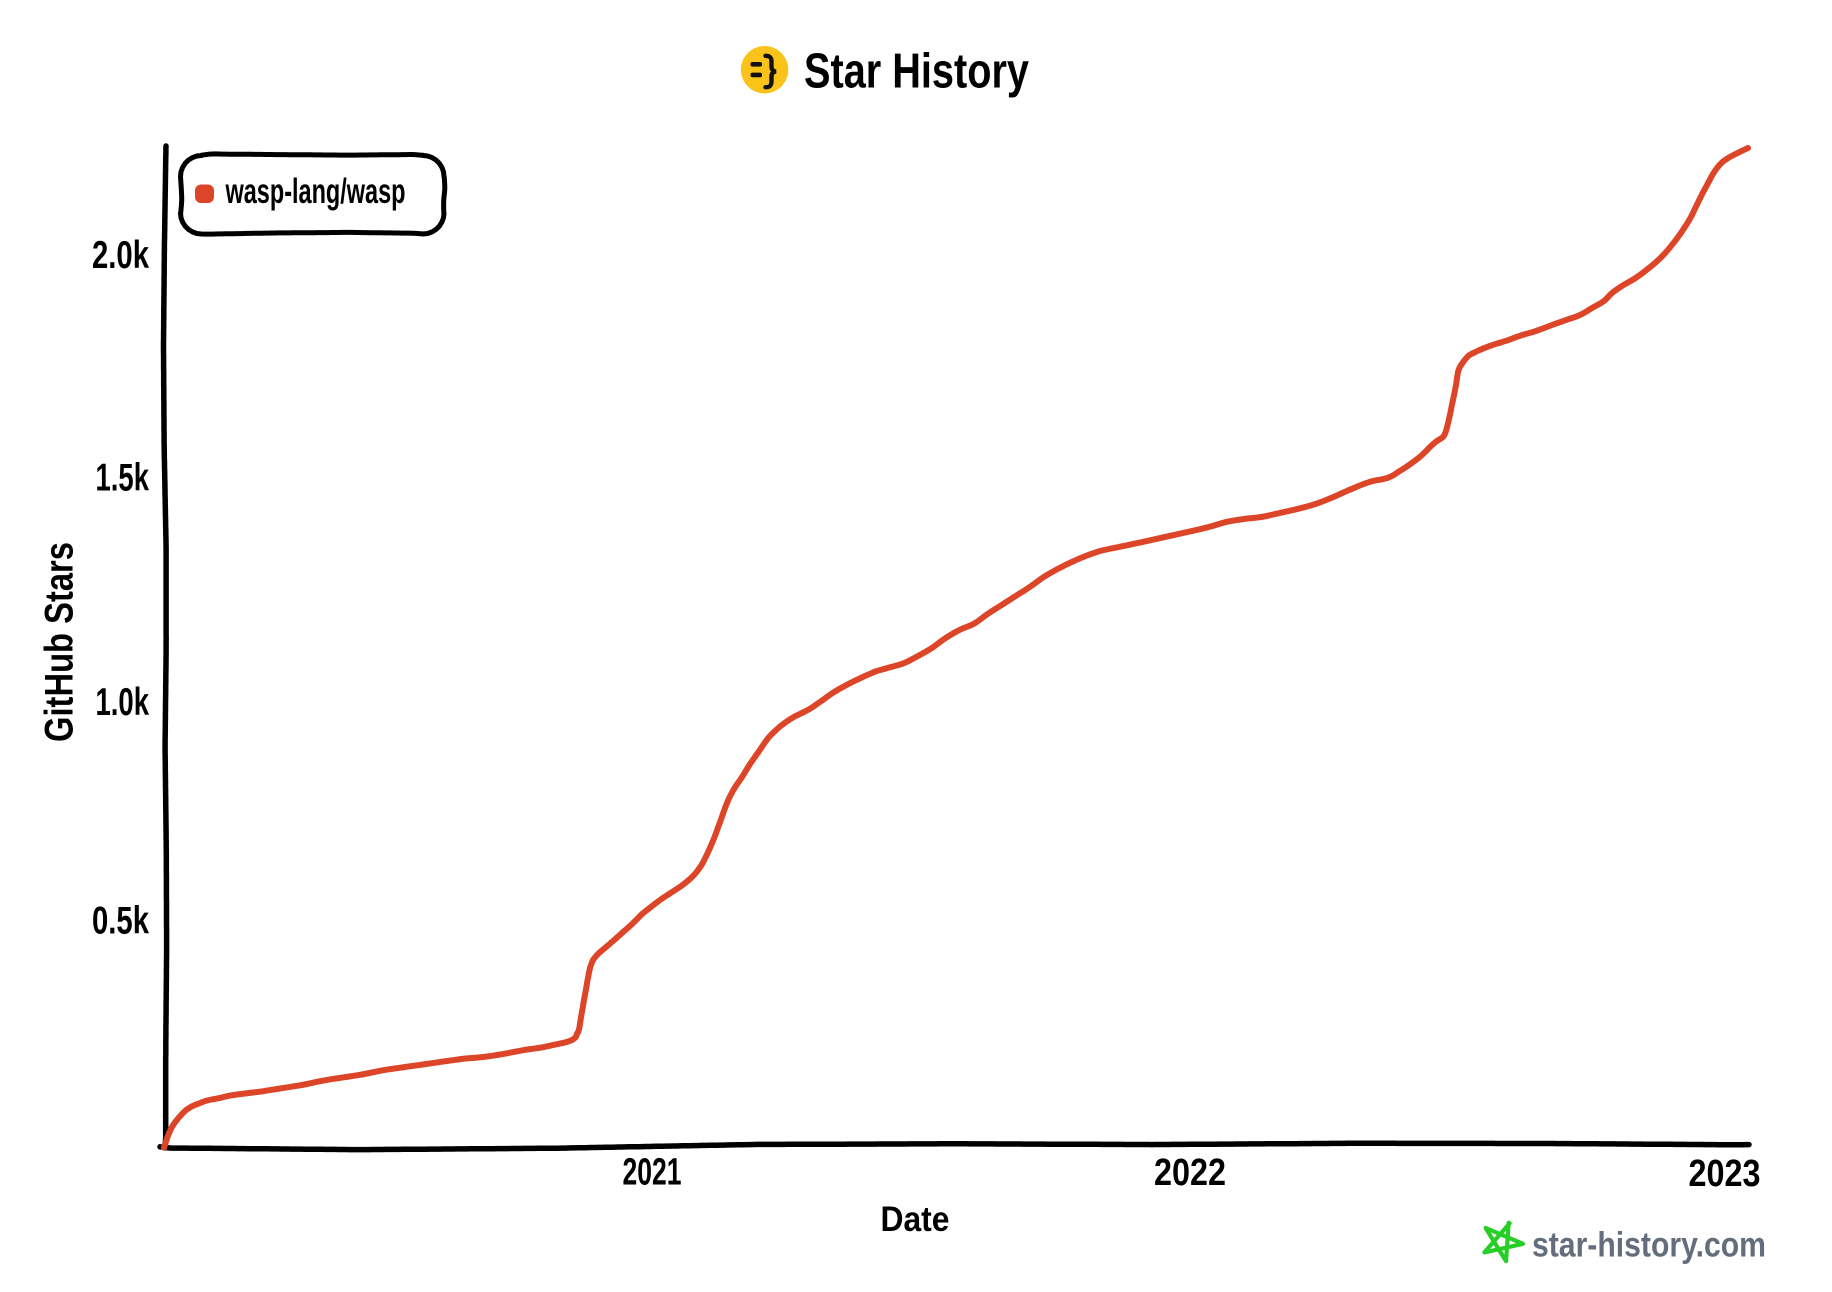  What do you see at coordinates (123, 478) in the screenshot?
I see `svg-text: 1.5k` at bounding box center [123, 478].